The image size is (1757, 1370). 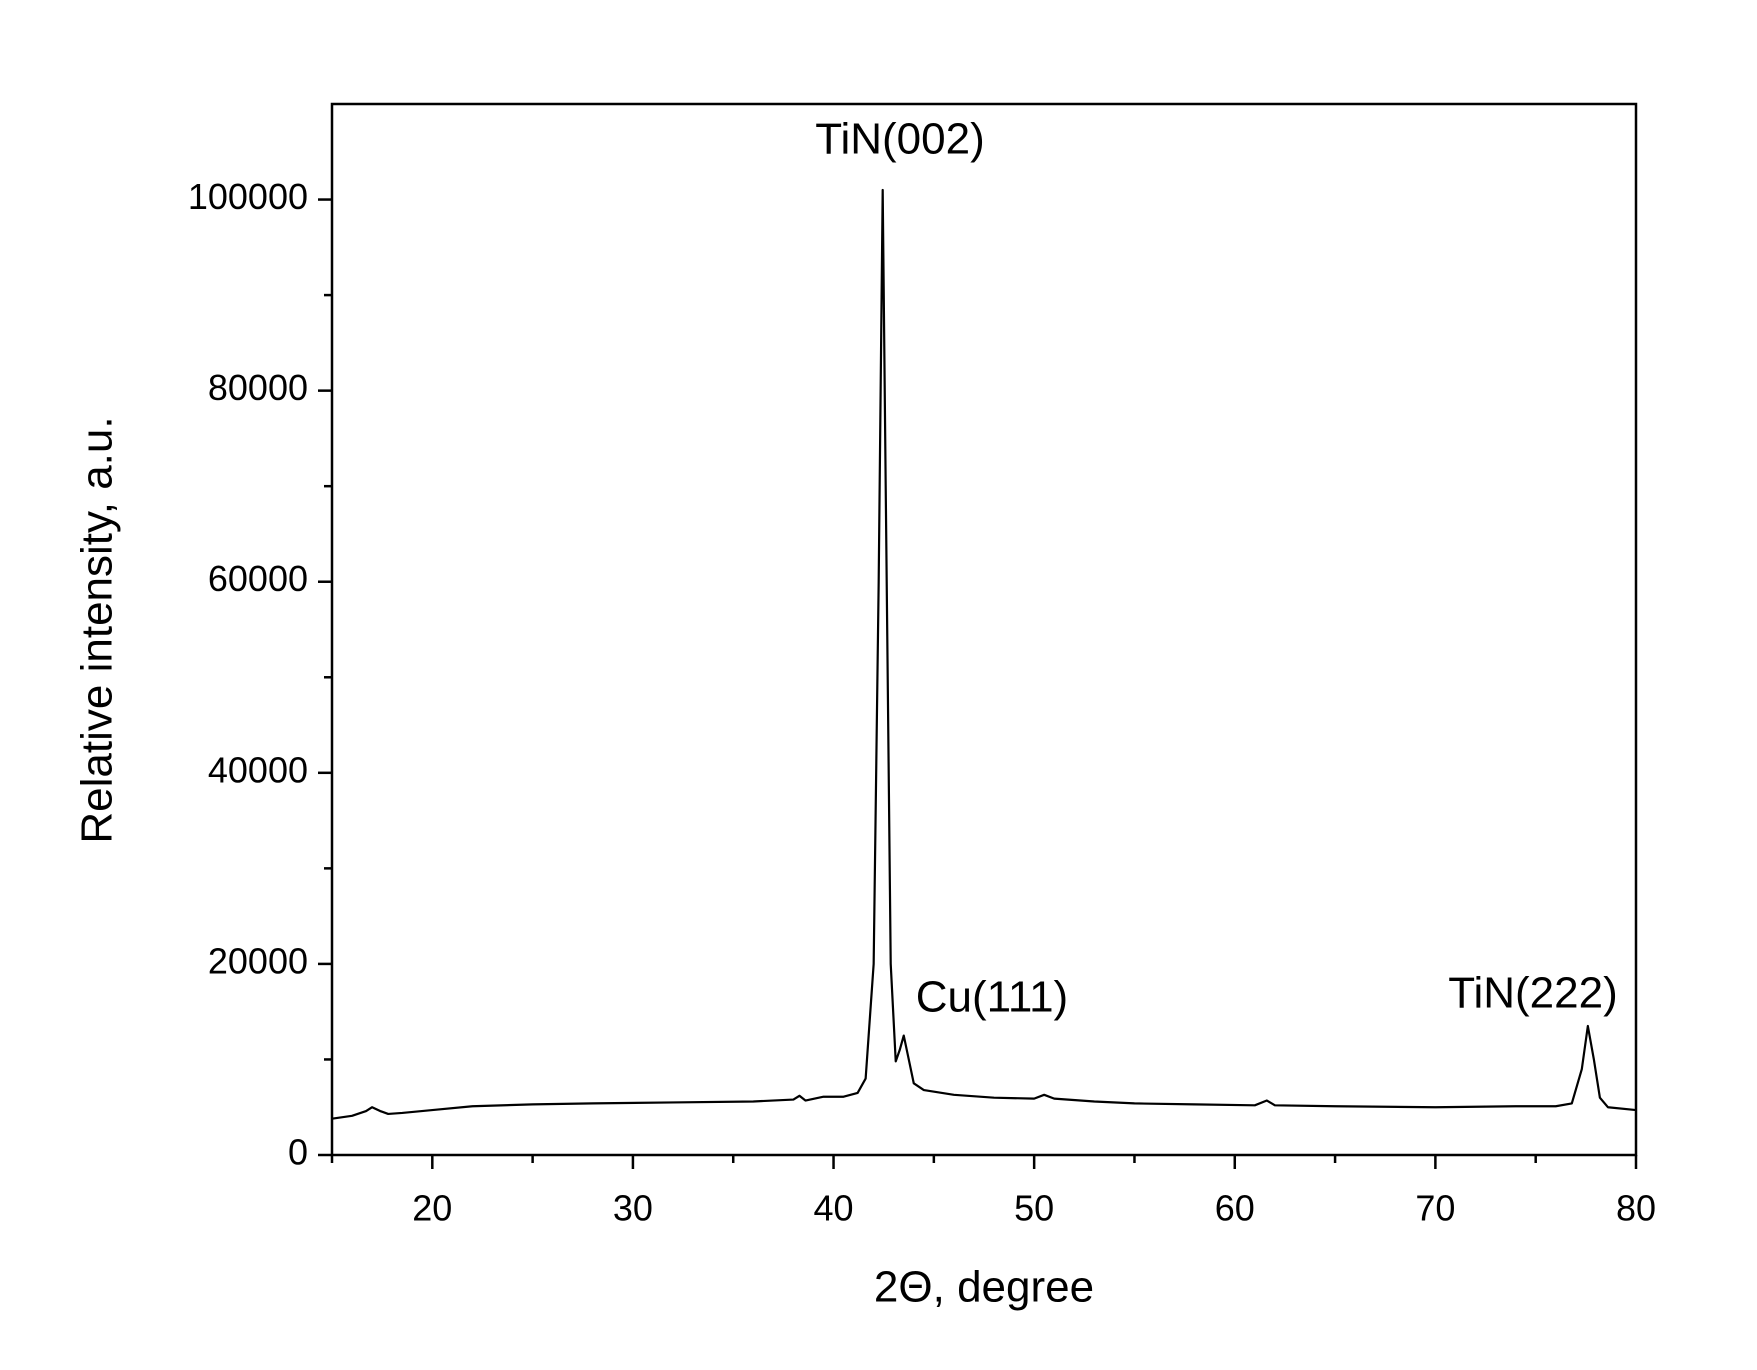 I want to click on y-tick-label: 80000, so click(x=258, y=387).